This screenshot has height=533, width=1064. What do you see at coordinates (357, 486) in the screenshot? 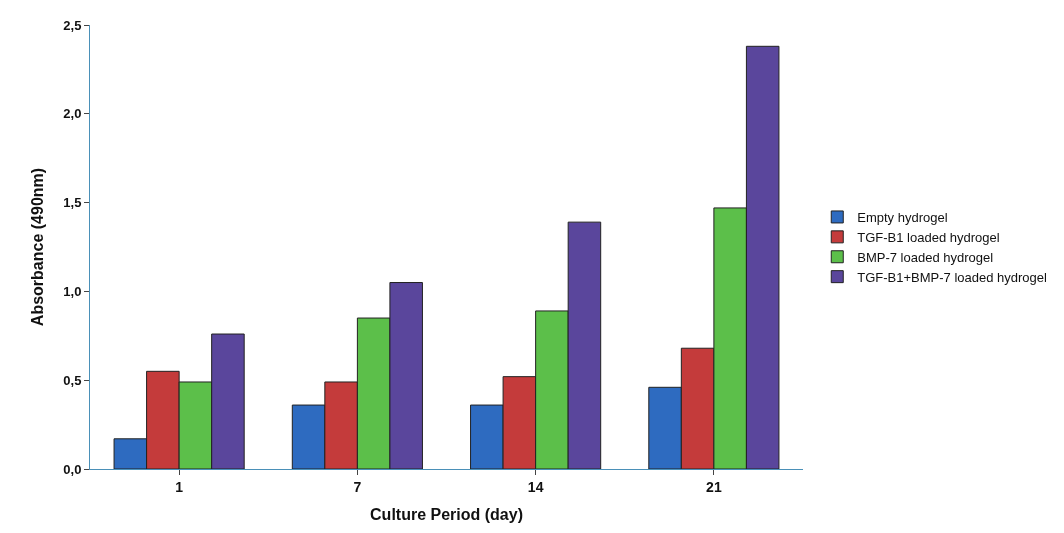
I see `x-tick-label: 7` at bounding box center [357, 486].